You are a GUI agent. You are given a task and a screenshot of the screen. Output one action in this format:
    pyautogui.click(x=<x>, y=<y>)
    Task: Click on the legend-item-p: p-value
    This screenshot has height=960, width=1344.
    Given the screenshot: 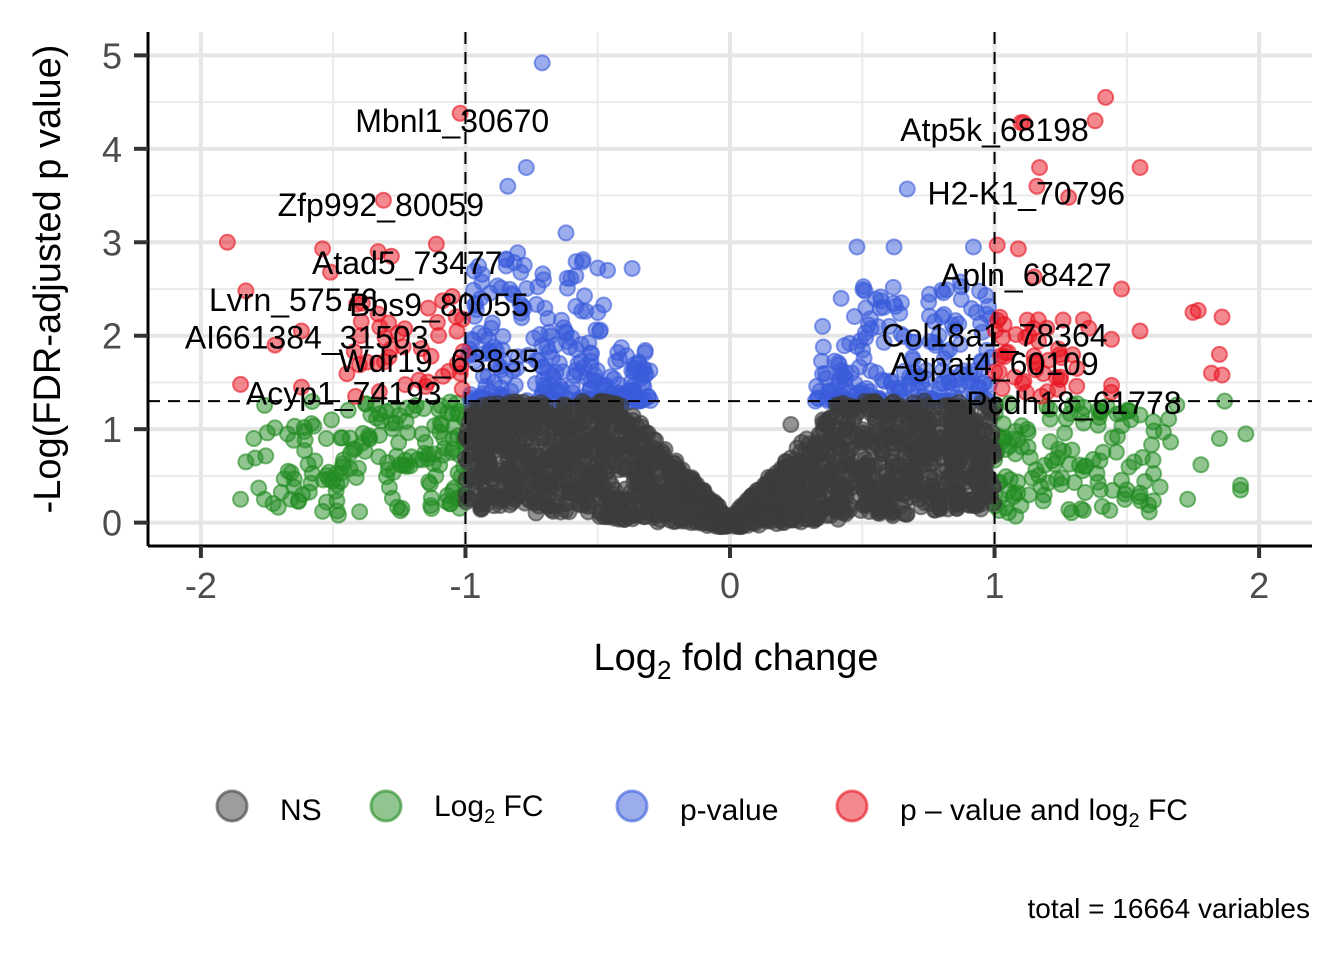 What is the action you would take?
    pyautogui.click(x=696, y=808)
    